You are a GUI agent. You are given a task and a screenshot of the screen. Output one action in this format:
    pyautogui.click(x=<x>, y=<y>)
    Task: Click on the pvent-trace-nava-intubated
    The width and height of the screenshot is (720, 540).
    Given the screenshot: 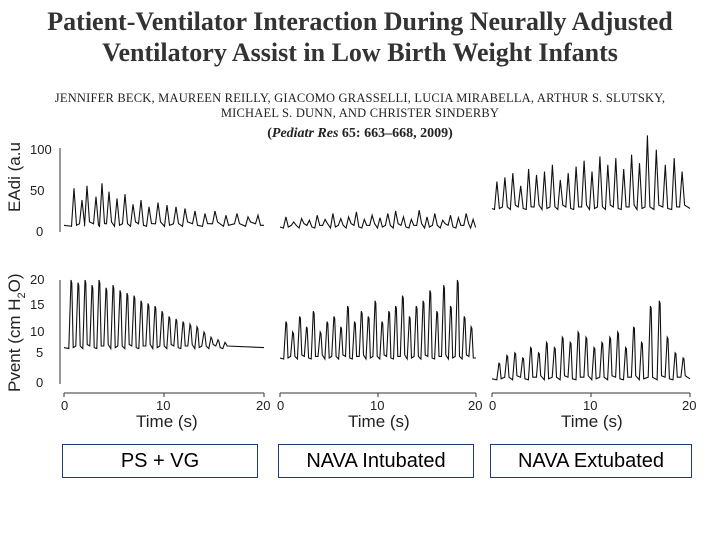 What is the action you would take?
    pyautogui.click(x=377, y=320)
    